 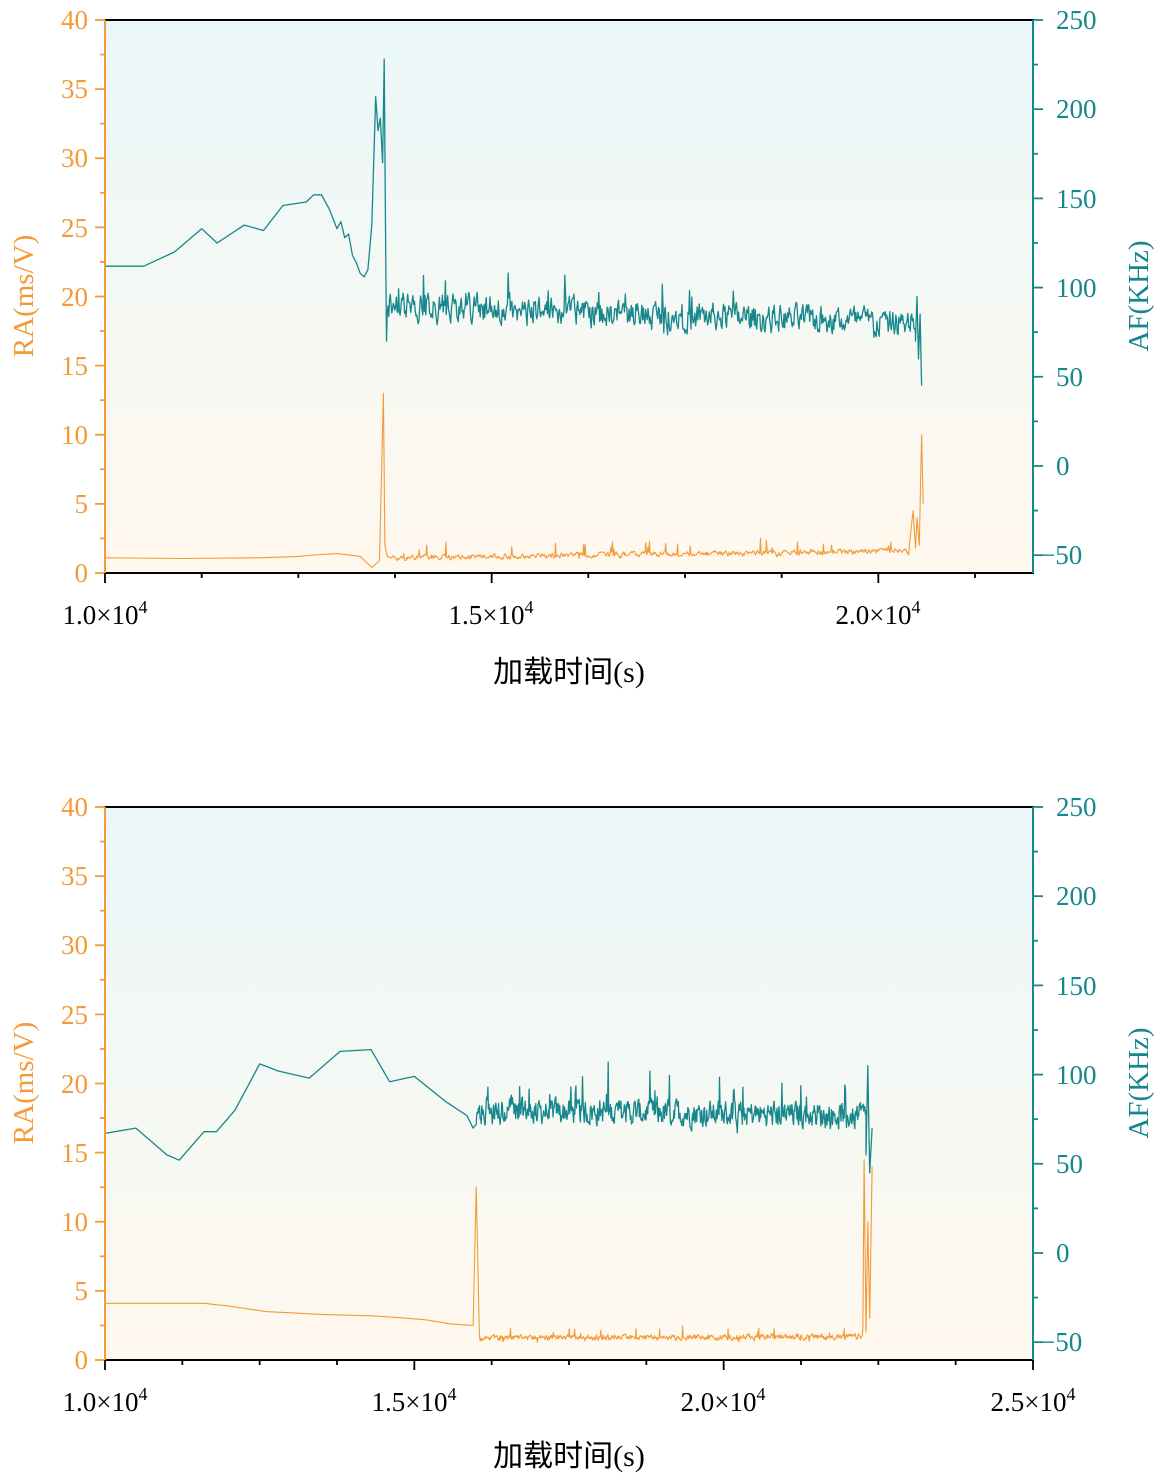 I want to click on series-line-af, so click(x=488, y=1111).